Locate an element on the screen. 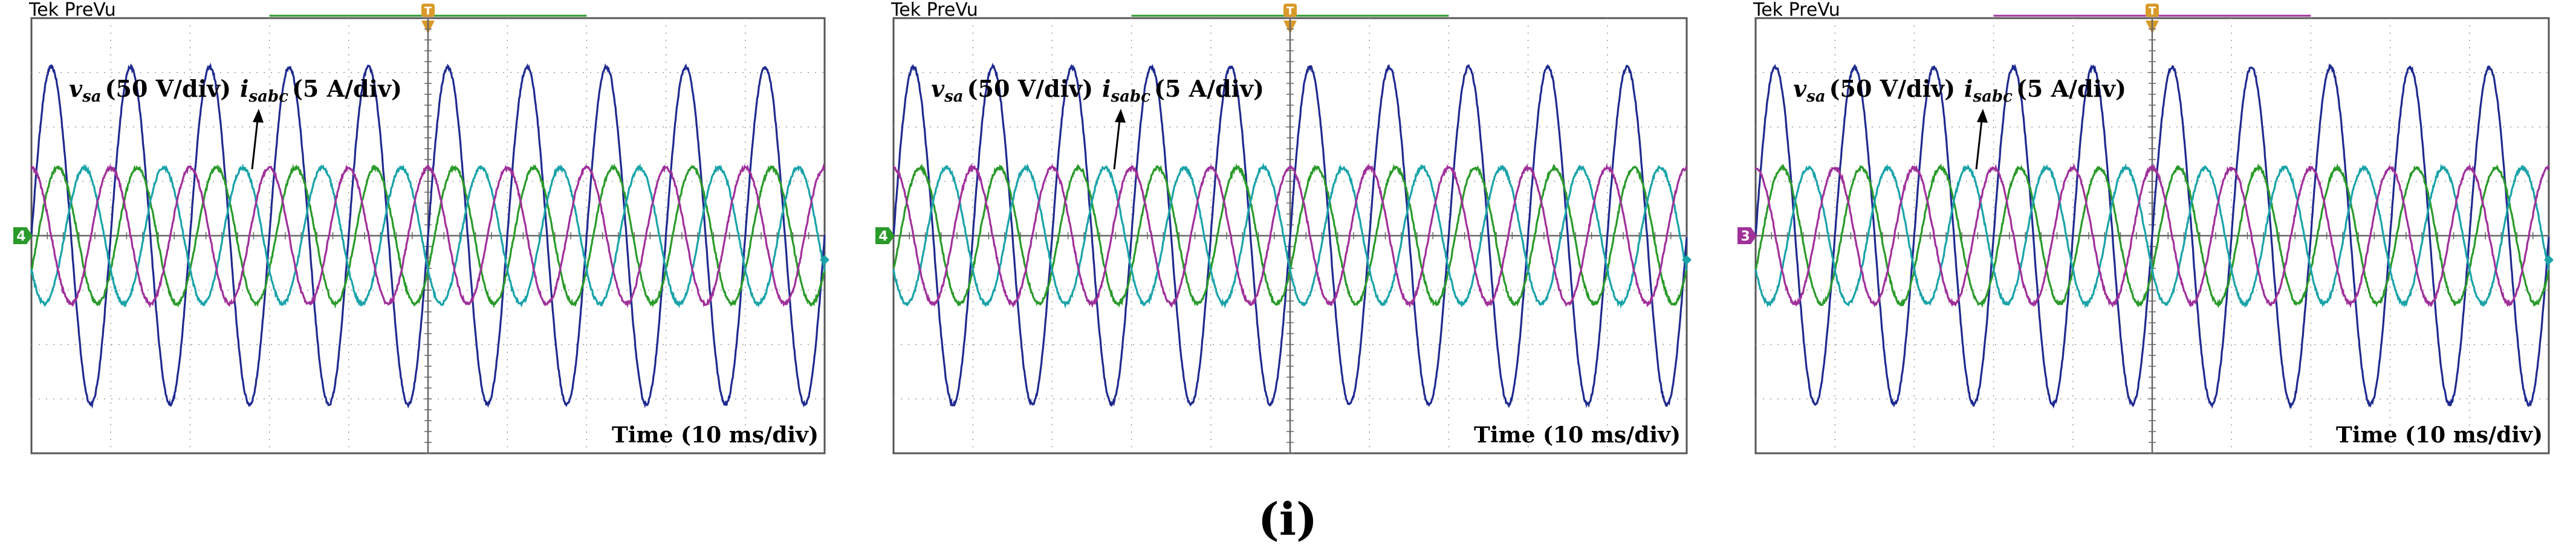 The image size is (2576, 553). trigger-marker-icon: T is located at coordinates (1290, 19).